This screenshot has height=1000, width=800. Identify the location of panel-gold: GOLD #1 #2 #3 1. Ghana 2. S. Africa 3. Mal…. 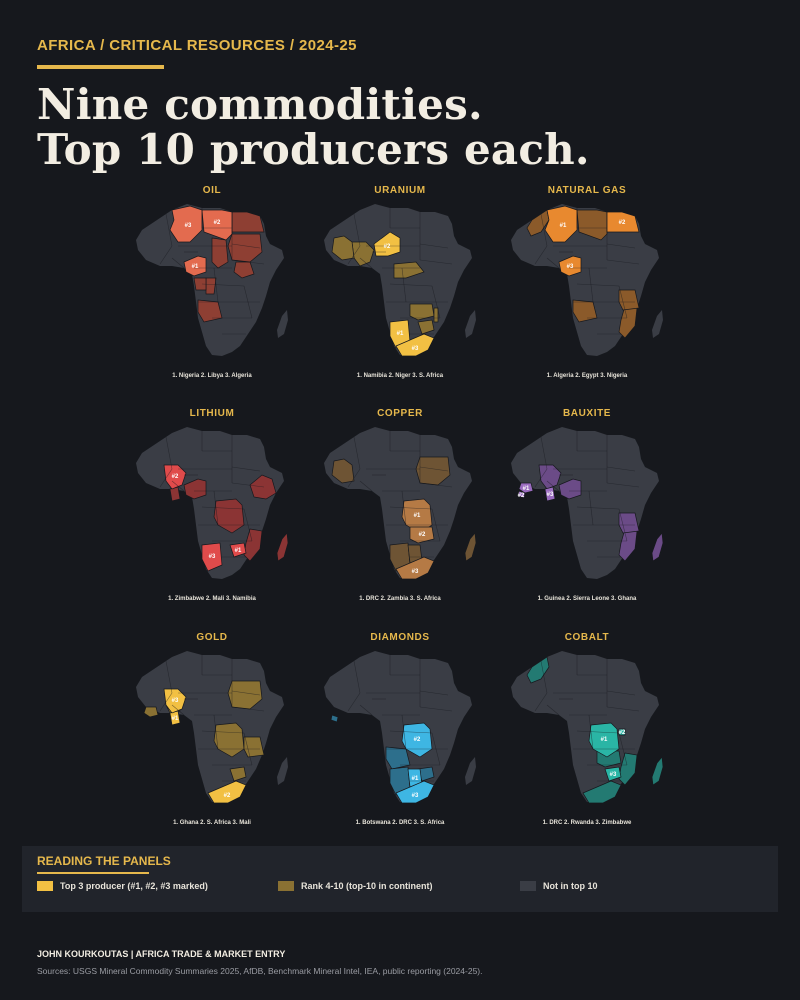
(212, 737).